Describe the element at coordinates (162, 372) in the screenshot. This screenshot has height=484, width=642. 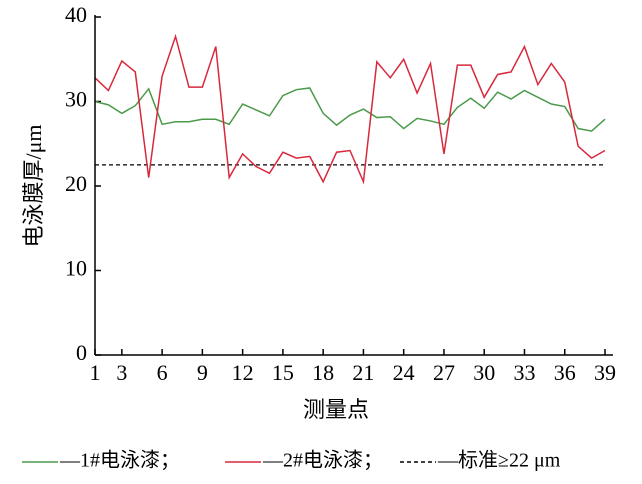
I see `x-tick-label: 6` at that location.